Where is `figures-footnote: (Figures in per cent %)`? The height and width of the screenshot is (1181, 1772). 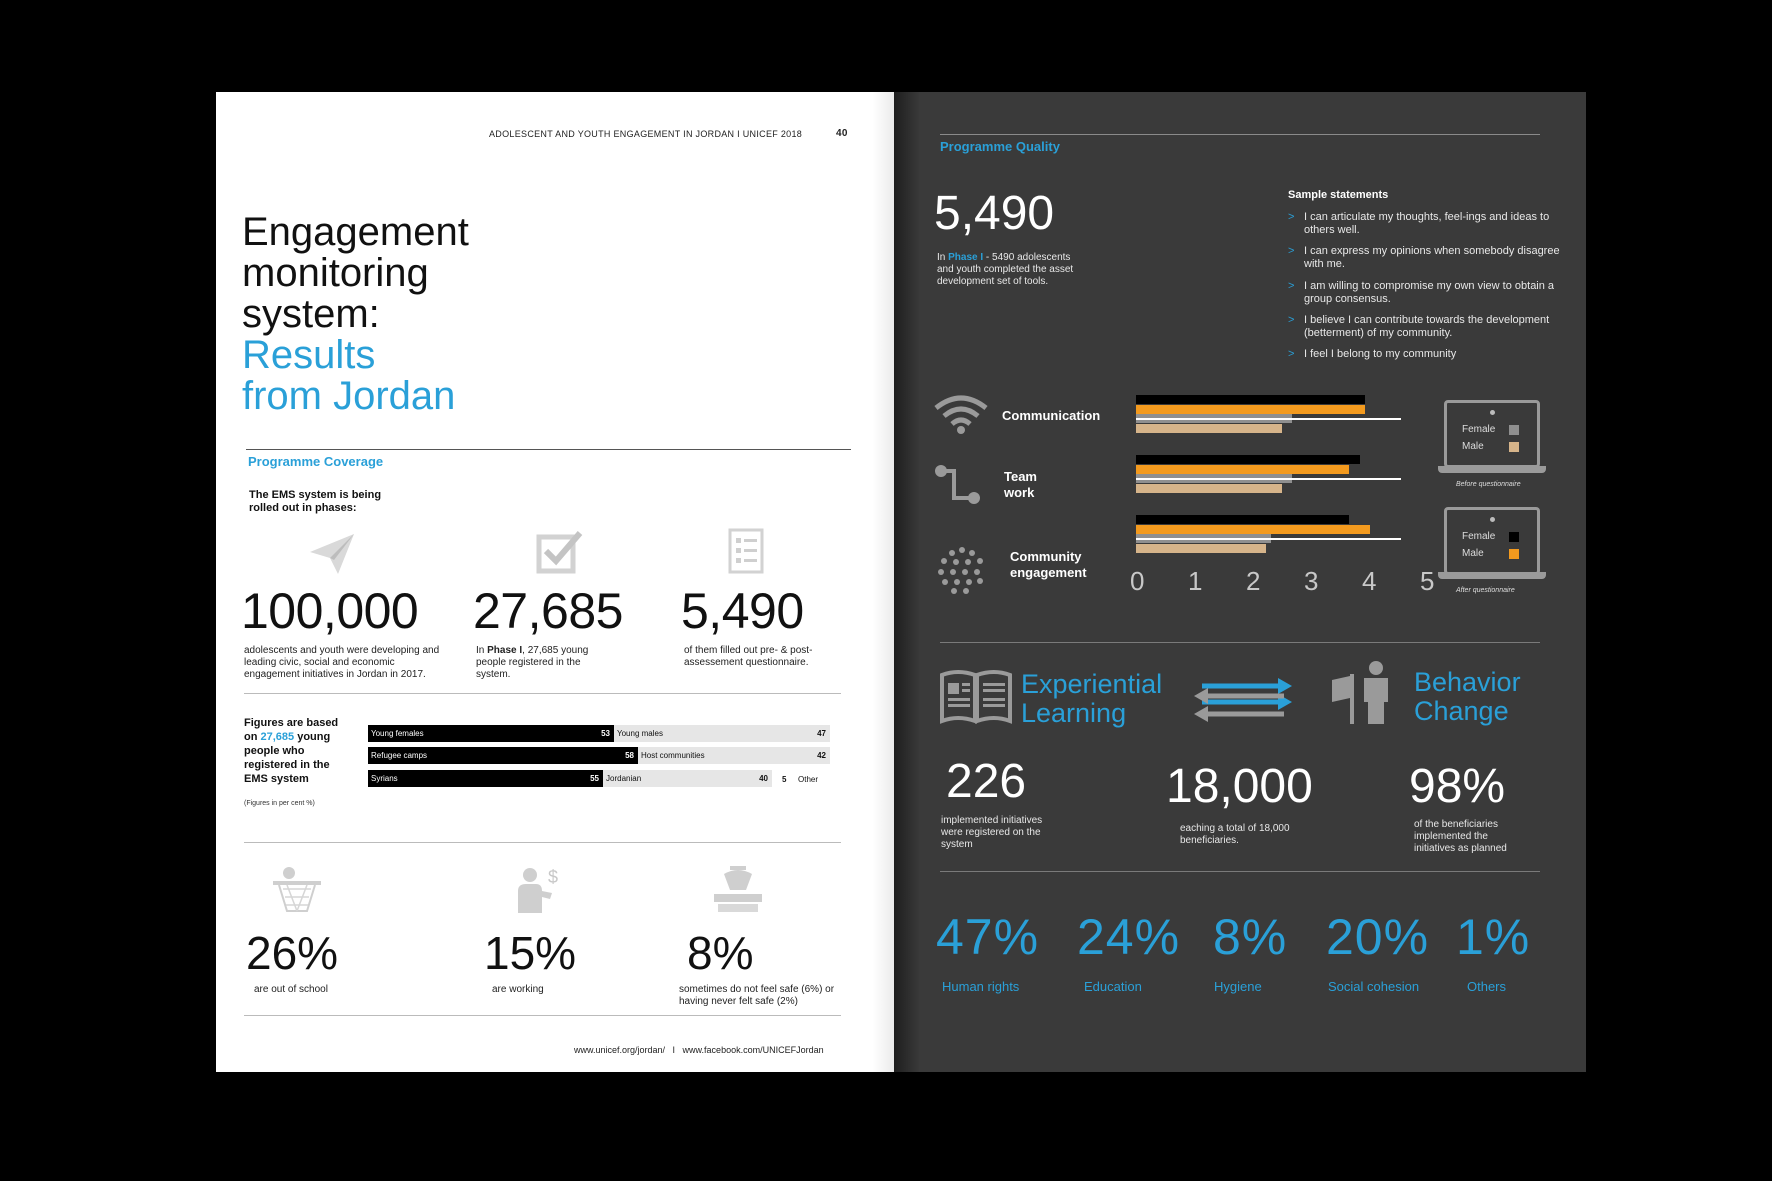
figures-footnote: (Figures in per cent %) is located at coordinates (279, 803).